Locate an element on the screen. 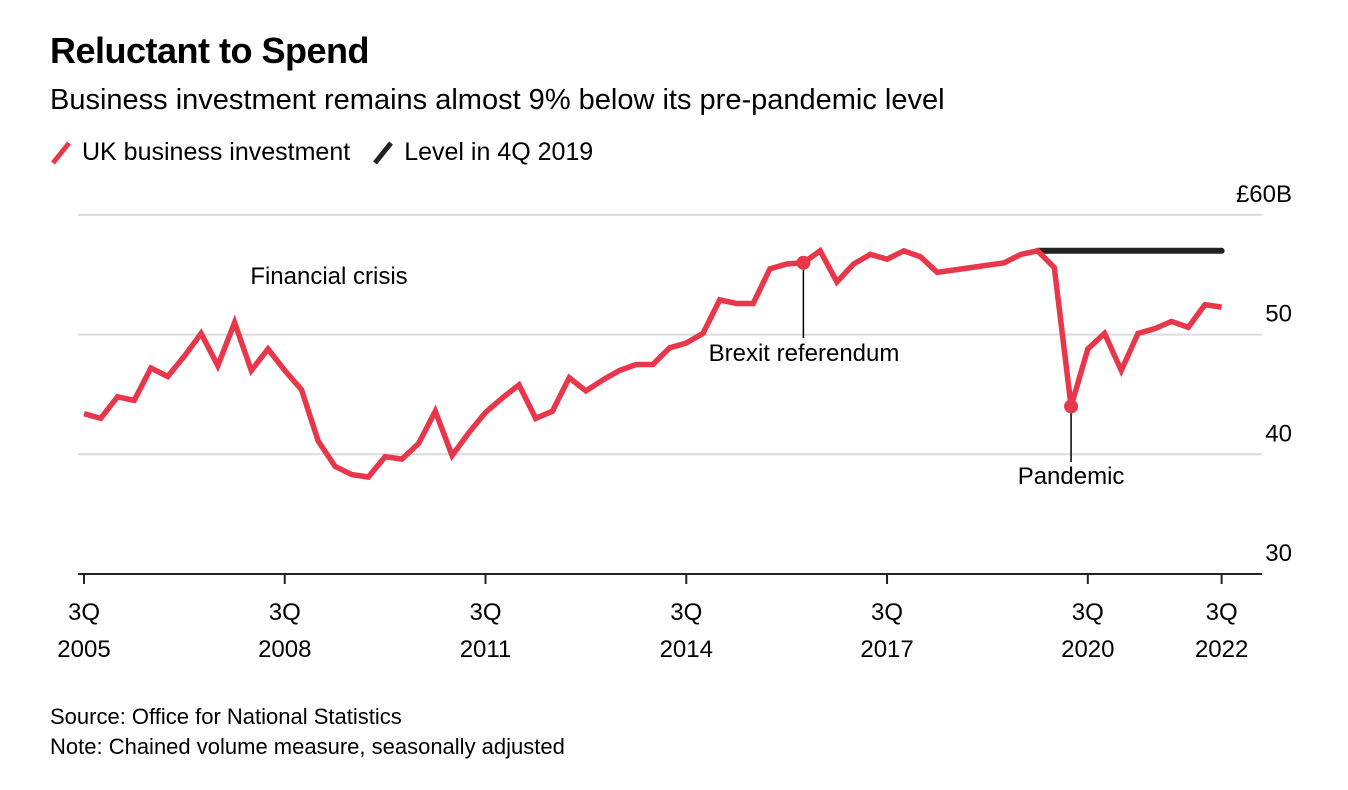 This screenshot has width=1348, height=790. annotation-brexit-referendum: Brexit referendum is located at coordinates (804, 353).